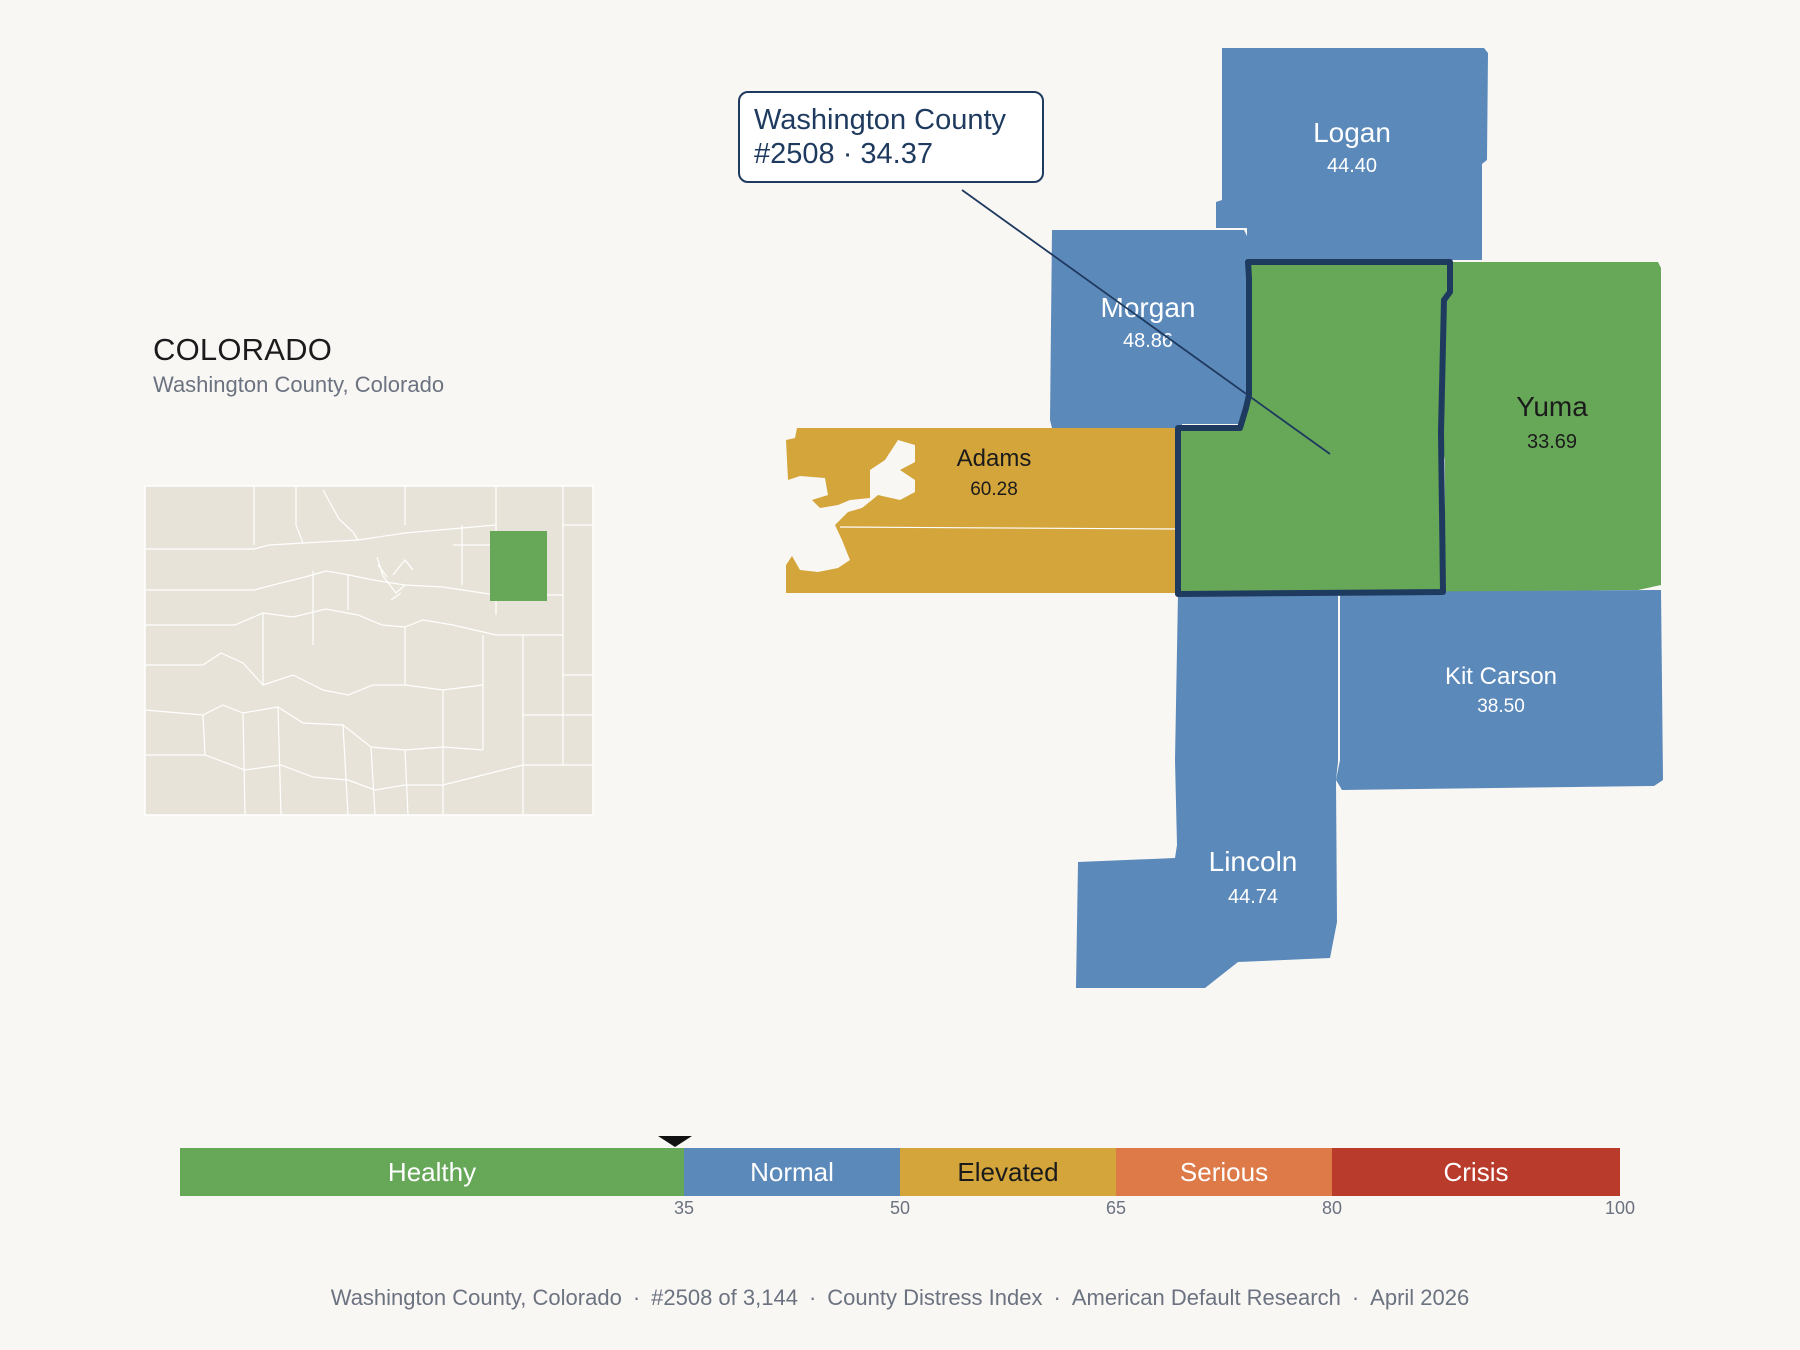 This screenshot has width=1800, height=1350. Describe the element at coordinates (1352, 166) in the screenshot. I see `county-score-logan: 44.40` at that location.